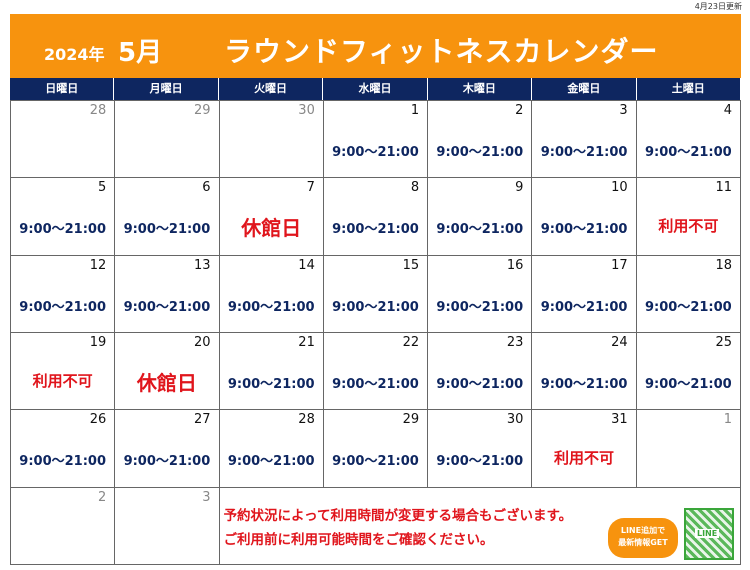  What do you see at coordinates (376, 217) in the screenshot?
I see `day-cell: 8 9:00～21:00` at bounding box center [376, 217].